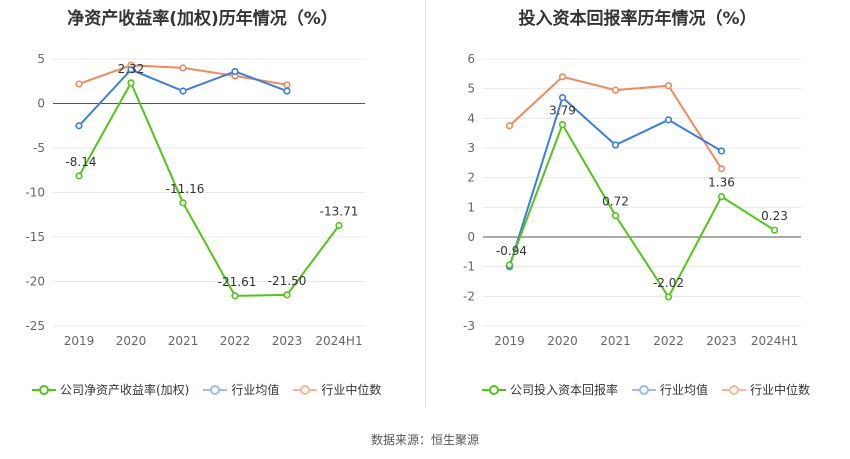  I want to click on data-label: -11.16, so click(185, 189).